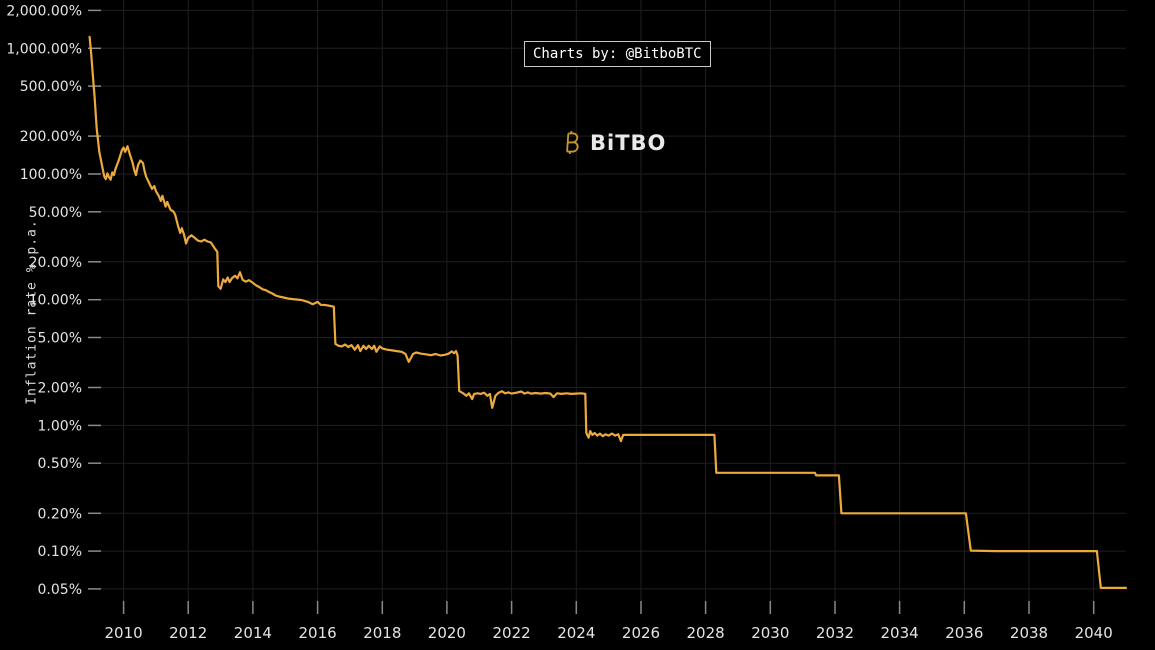 This screenshot has height=650, width=1155. I want to click on svg-text: 500.00%, so click(51, 87).